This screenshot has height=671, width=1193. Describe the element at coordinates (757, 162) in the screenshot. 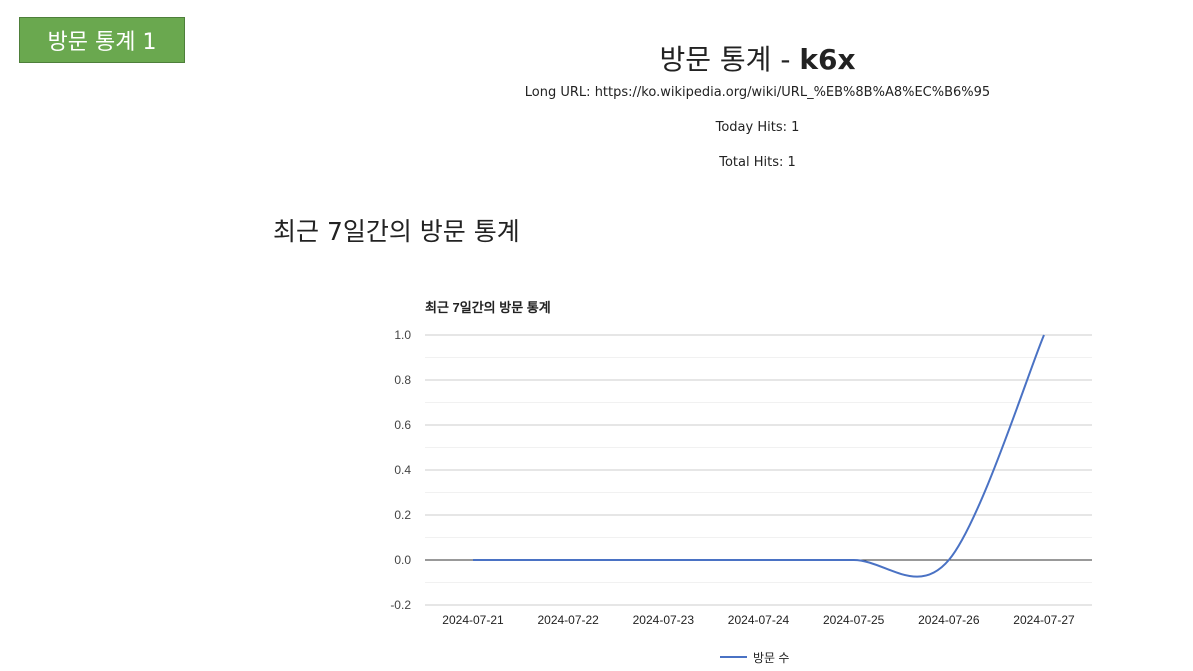

I see `total-hits-text: Total Hits: 1` at that location.